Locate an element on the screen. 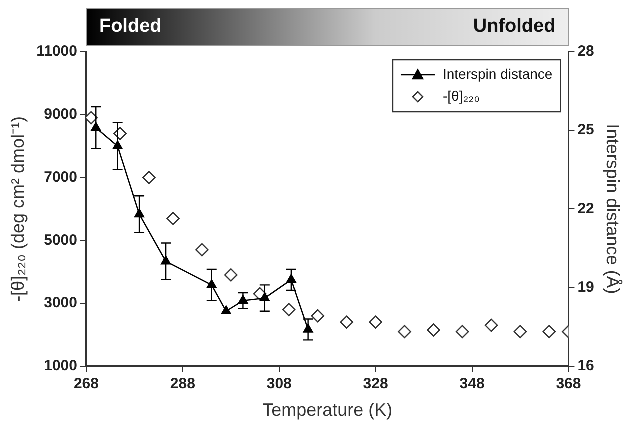 Image resolution: width=633 pixels, height=428 pixels. legend-label: Interspin distance is located at coordinates (497, 74).